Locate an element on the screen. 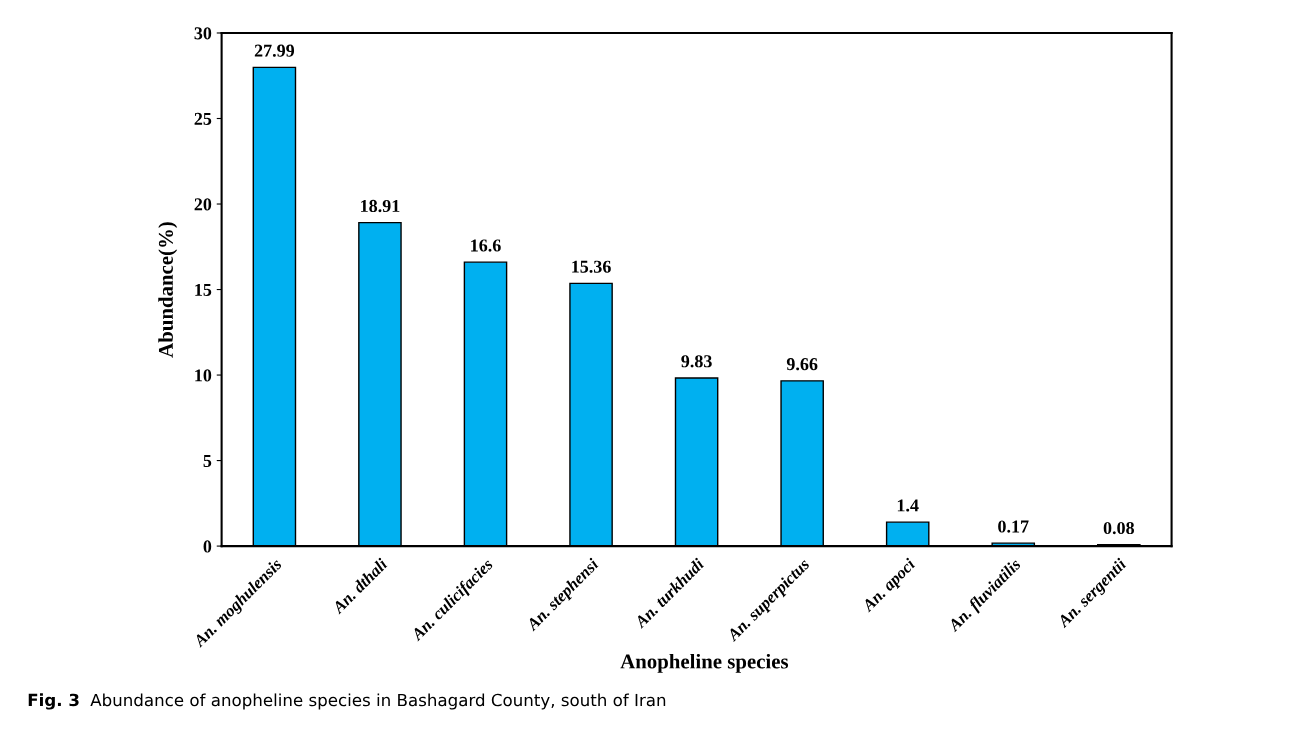 The width and height of the screenshot is (1296, 733). data-label: 1.4 is located at coordinates (908, 505).